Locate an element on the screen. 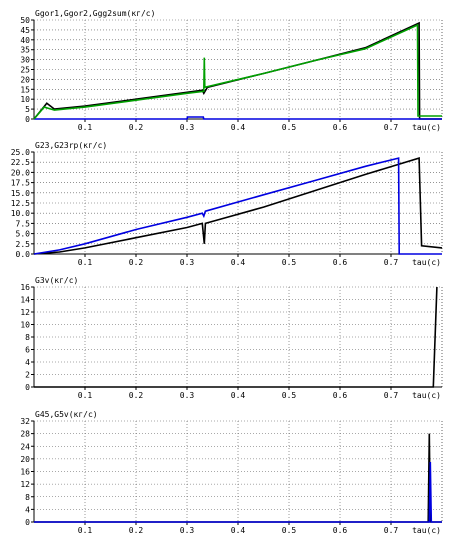 The height and width of the screenshot is (538, 451). y-tick-label: 12.5 is located at coordinates (20, 203).